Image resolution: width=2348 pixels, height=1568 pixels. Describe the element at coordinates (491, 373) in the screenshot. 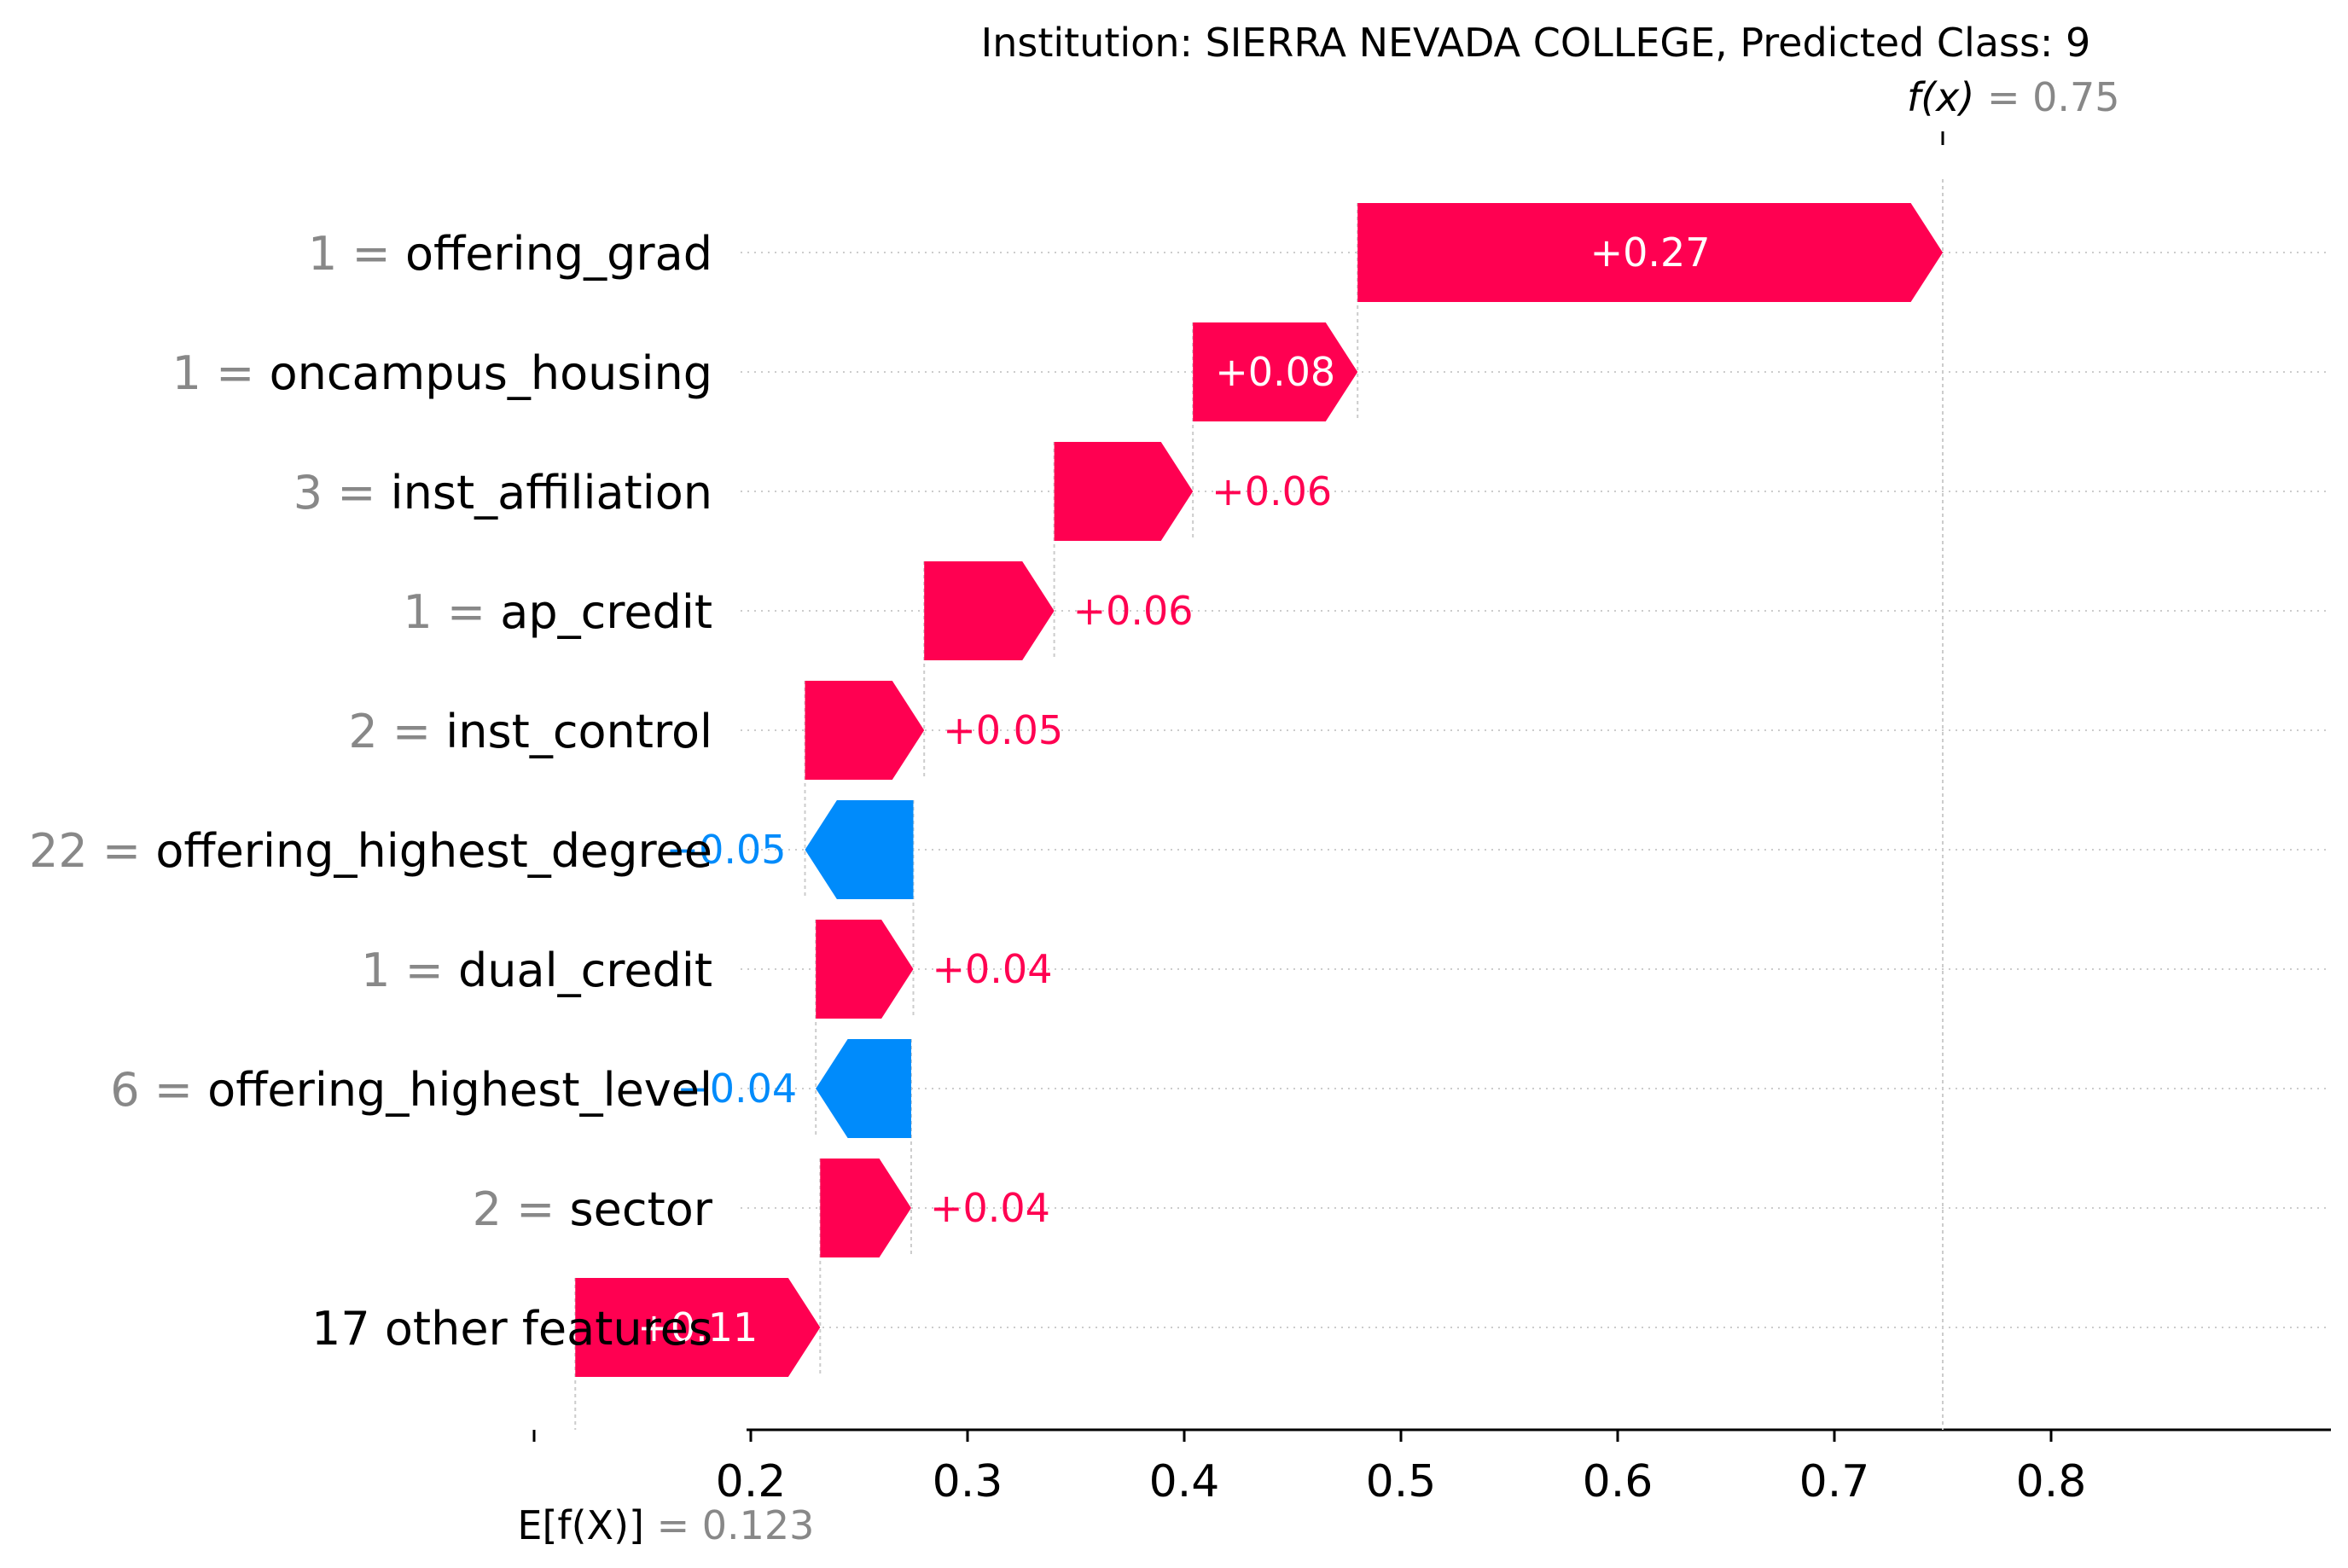

I see `feature-name: oncampus_housing` at that location.